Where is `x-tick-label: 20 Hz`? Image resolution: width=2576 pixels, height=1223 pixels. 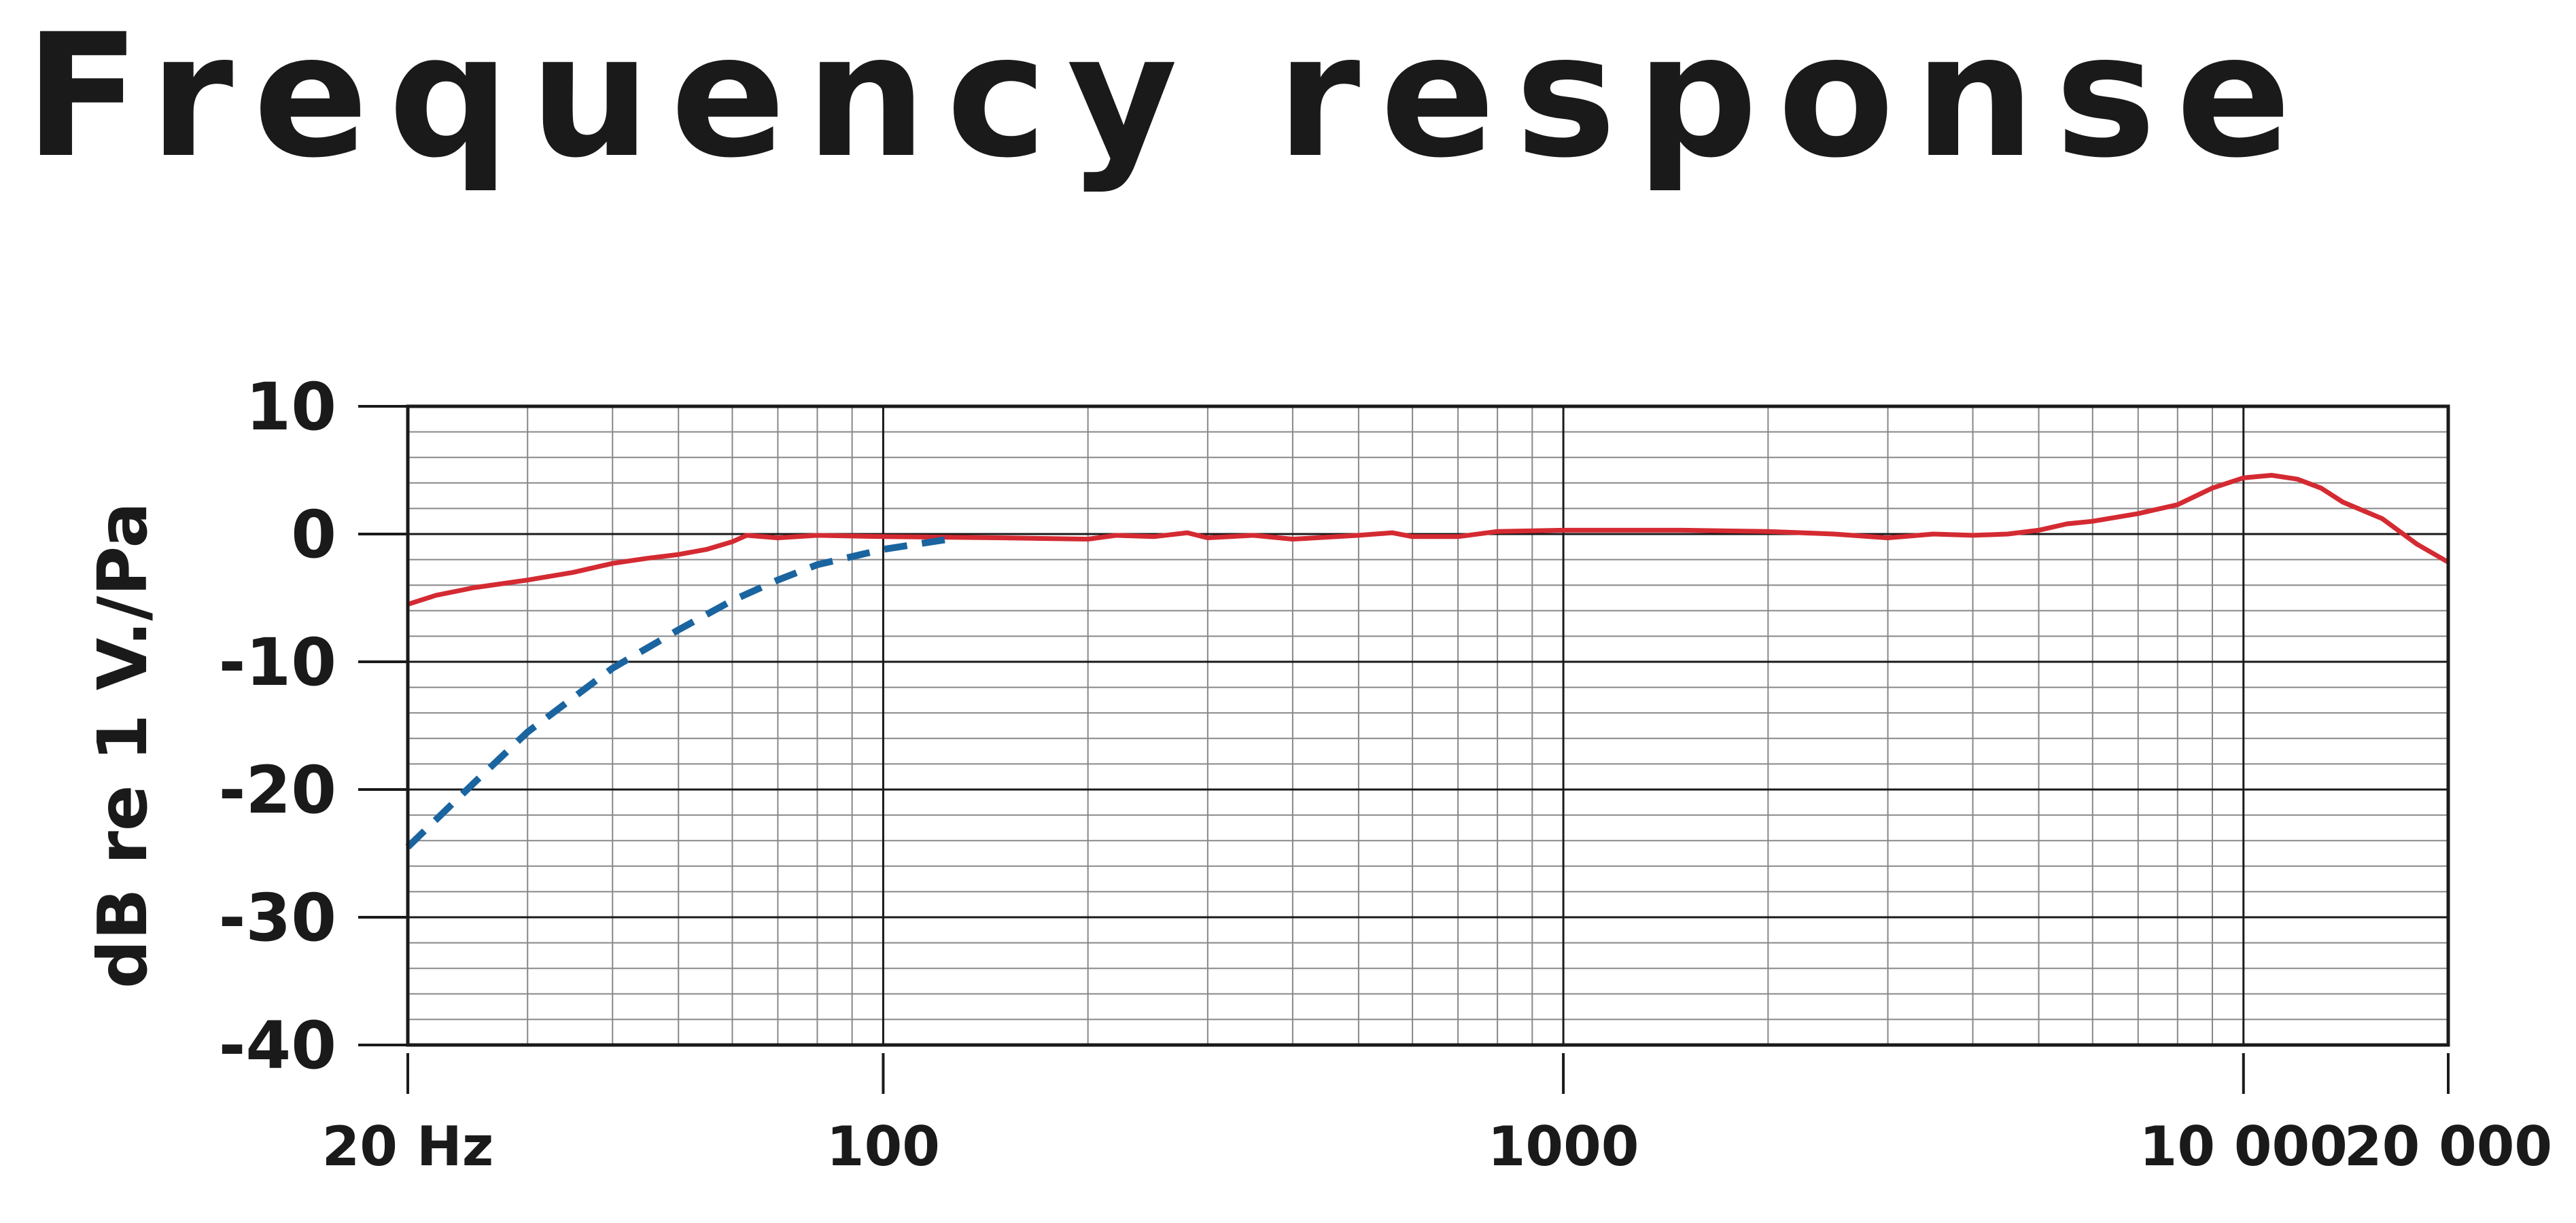 x-tick-label: 20 Hz is located at coordinates (408, 1146).